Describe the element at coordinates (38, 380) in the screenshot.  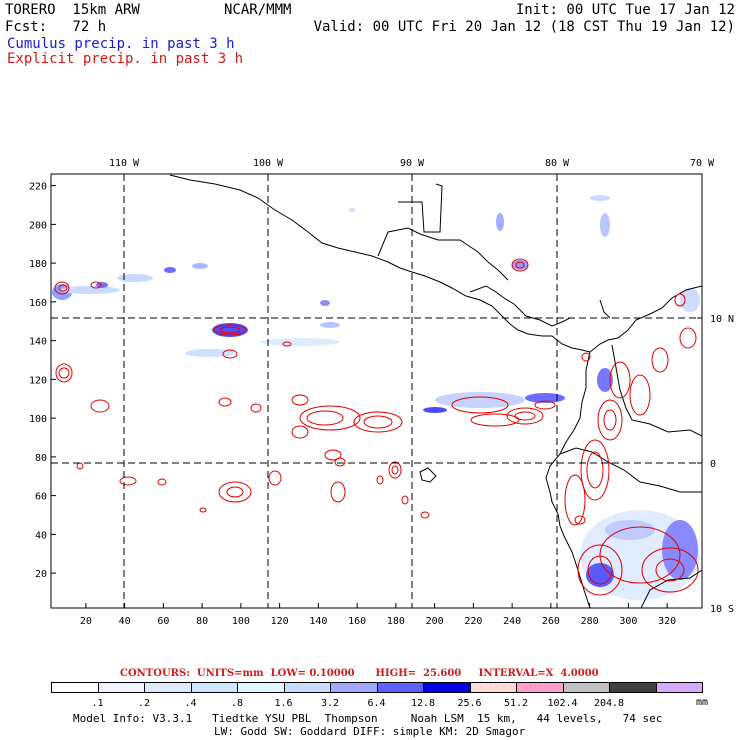
I see `y-tick-label: 120` at that location.